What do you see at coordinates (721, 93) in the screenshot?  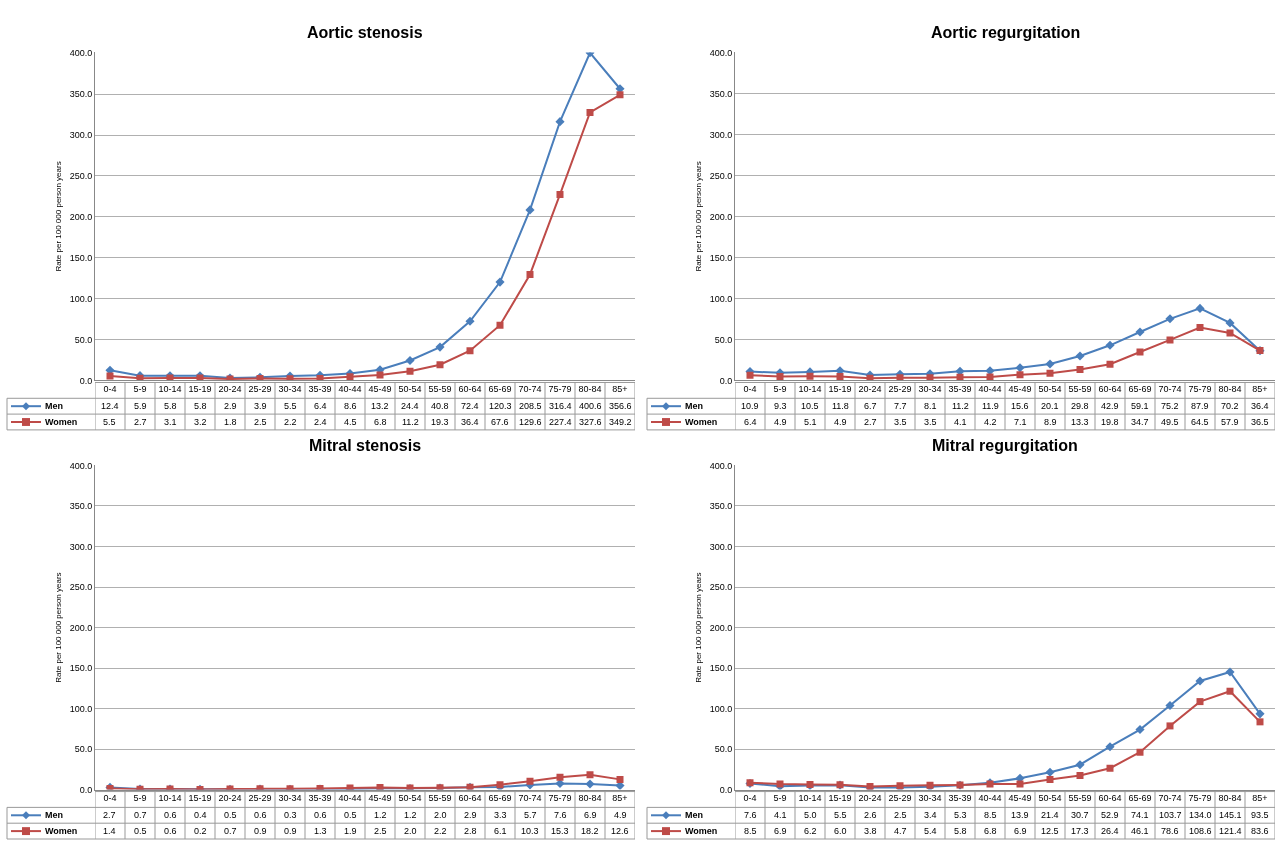 I see `y-tick-label: 350.0` at bounding box center [721, 93].